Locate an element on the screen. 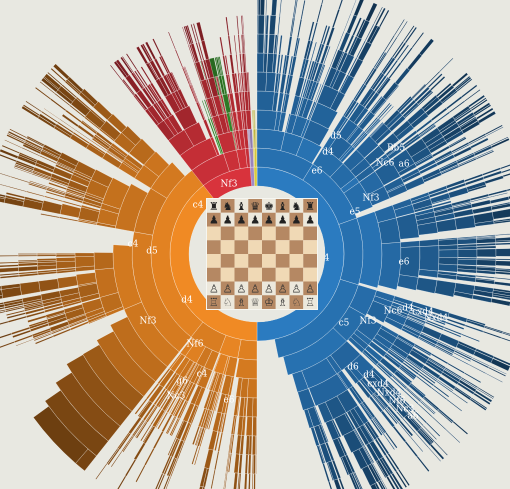 The width and height of the screenshot is (510, 489). chess-piece: ♖ is located at coordinates (214, 302).